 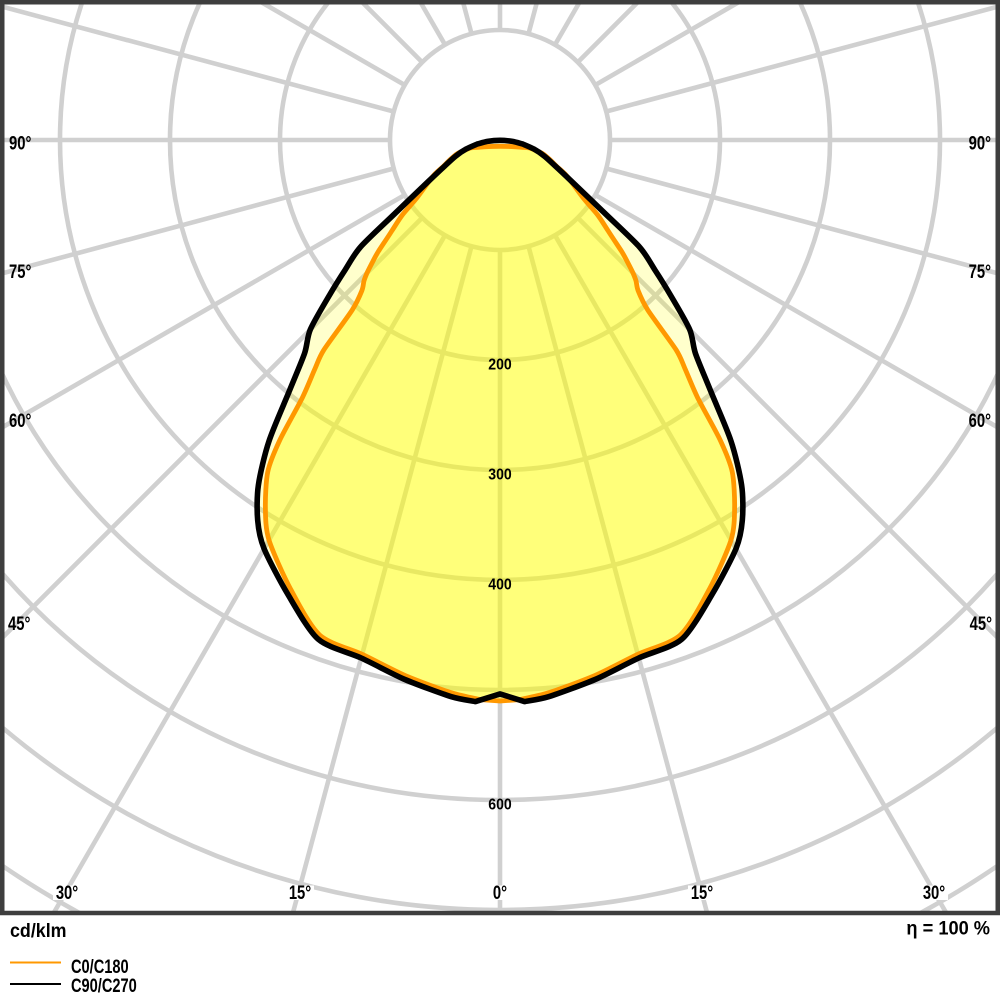 What do you see at coordinates (100, 966) in the screenshot?
I see `svg-text: C0/C180` at bounding box center [100, 966].